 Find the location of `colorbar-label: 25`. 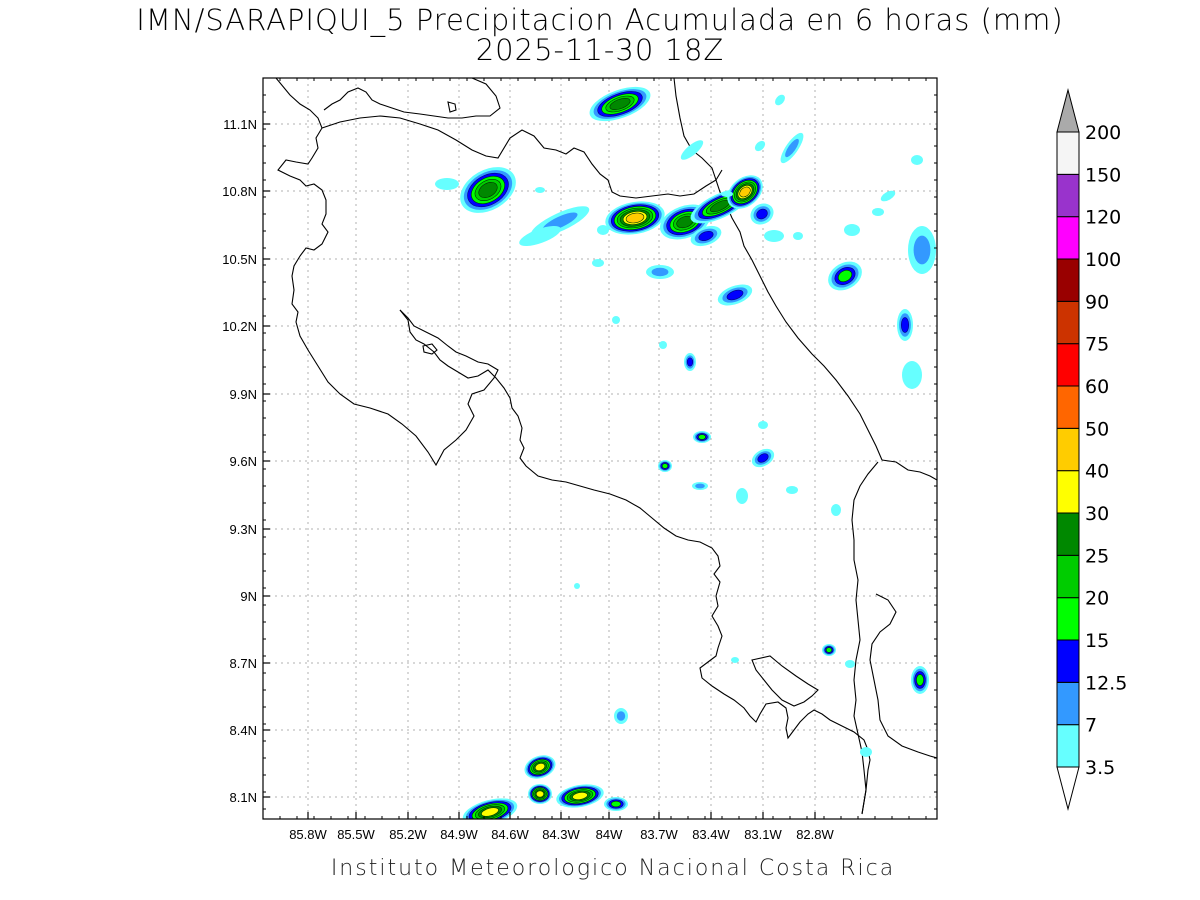

colorbar-label: 25 is located at coordinates (1097, 556).